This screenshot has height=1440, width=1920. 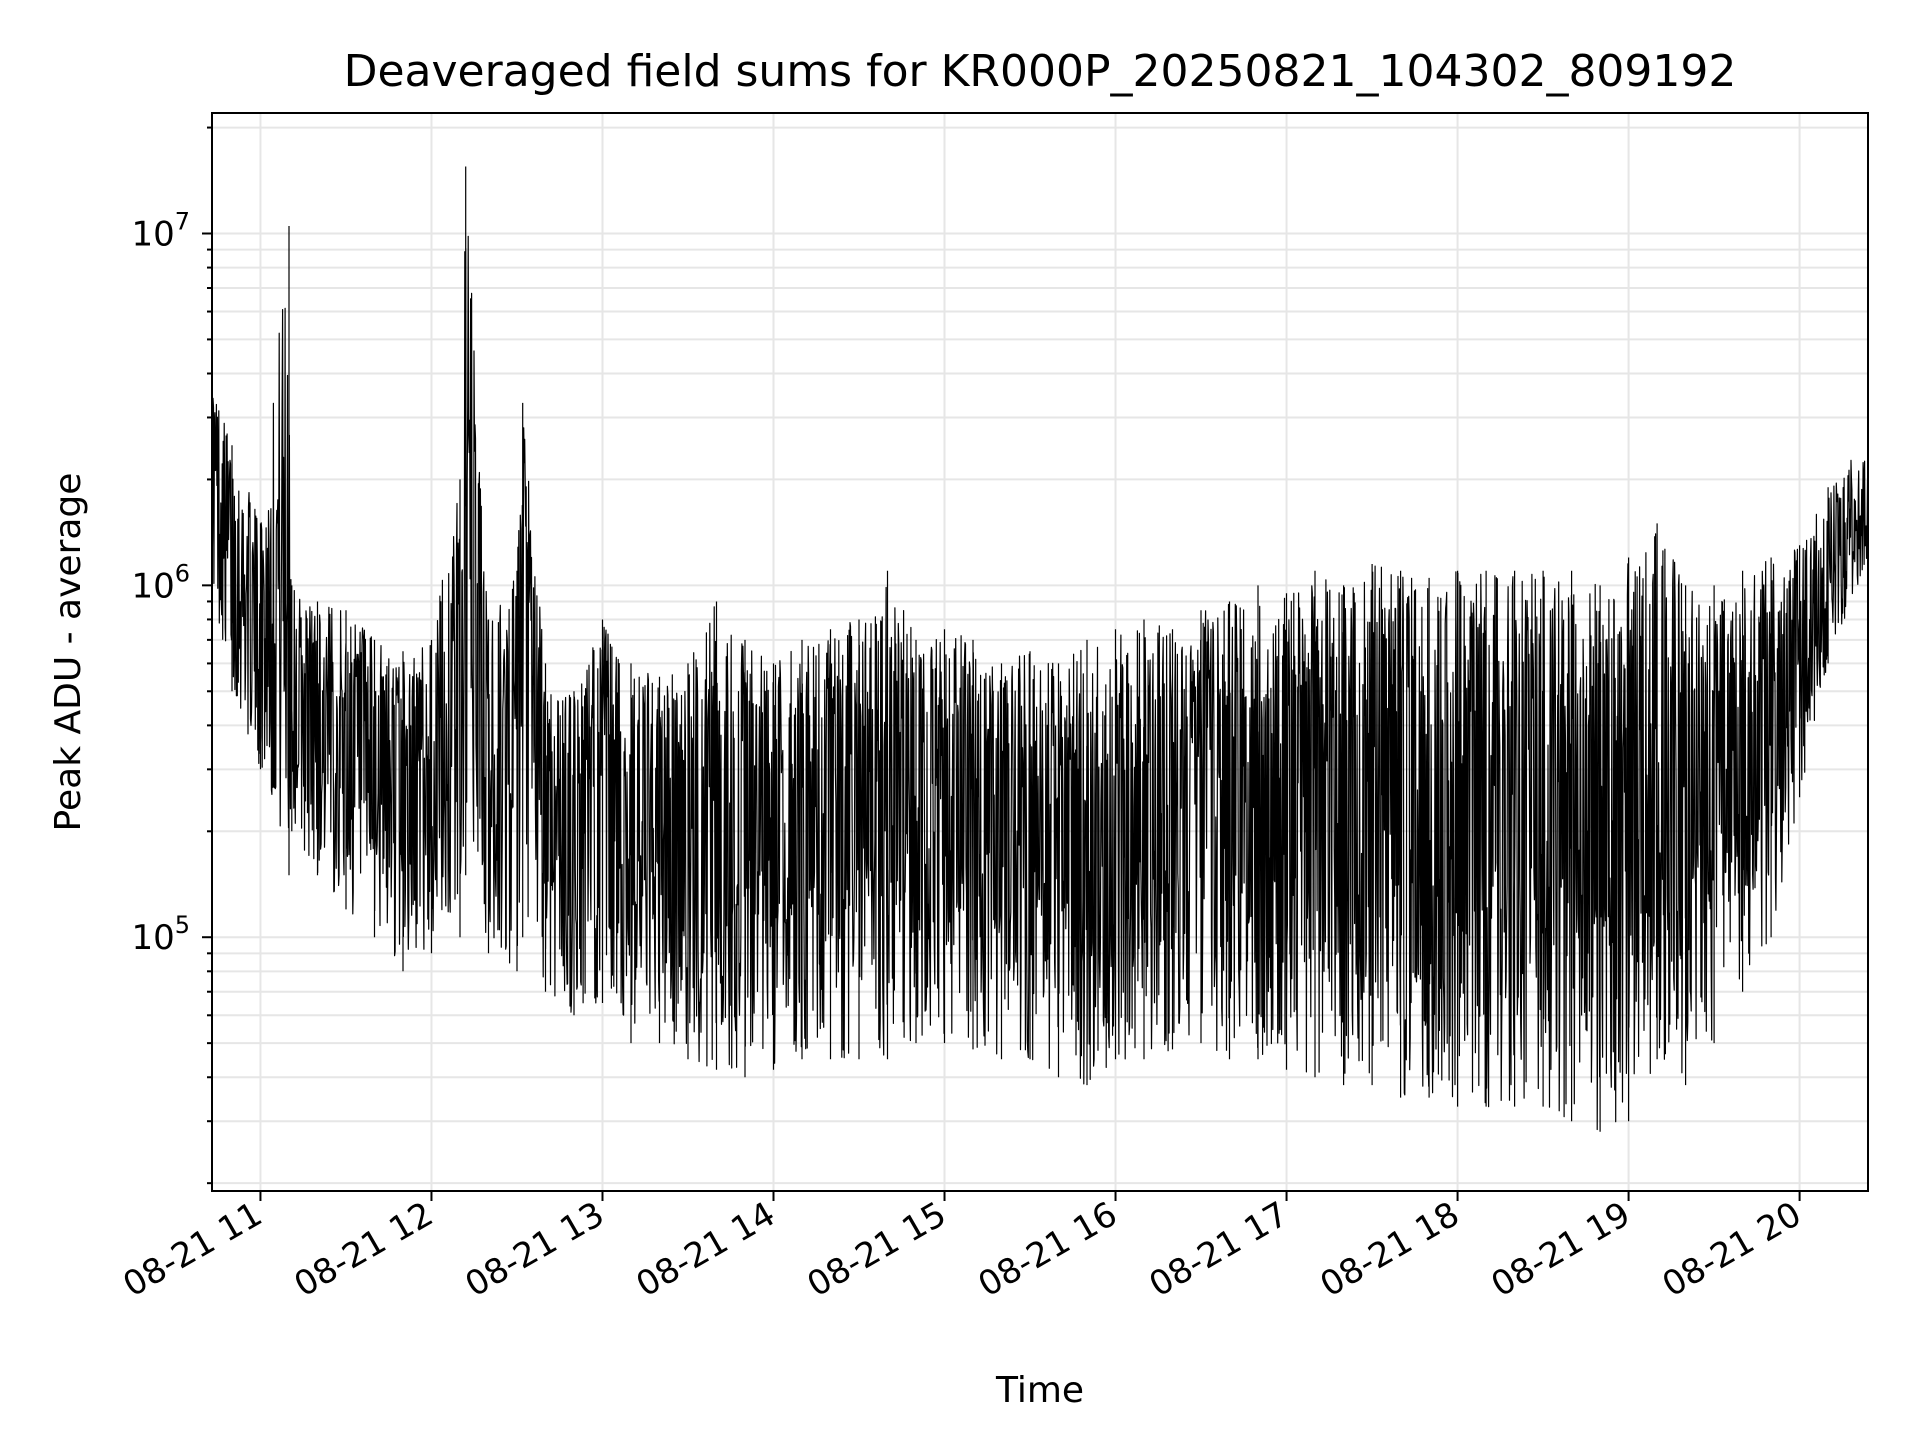 What do you see at coordinates (171, 655) in the screenshot?
I see `y-axis-ticks: 10⁵ 10⁶ 10⁷` at bounding box center [171, 655].